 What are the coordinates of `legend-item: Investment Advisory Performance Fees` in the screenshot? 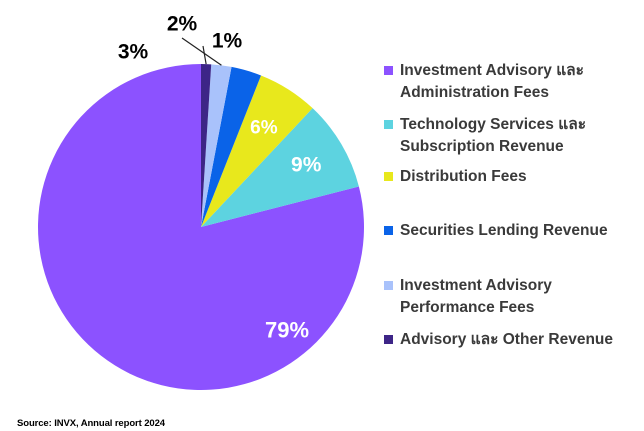 It's located at (512, 297).